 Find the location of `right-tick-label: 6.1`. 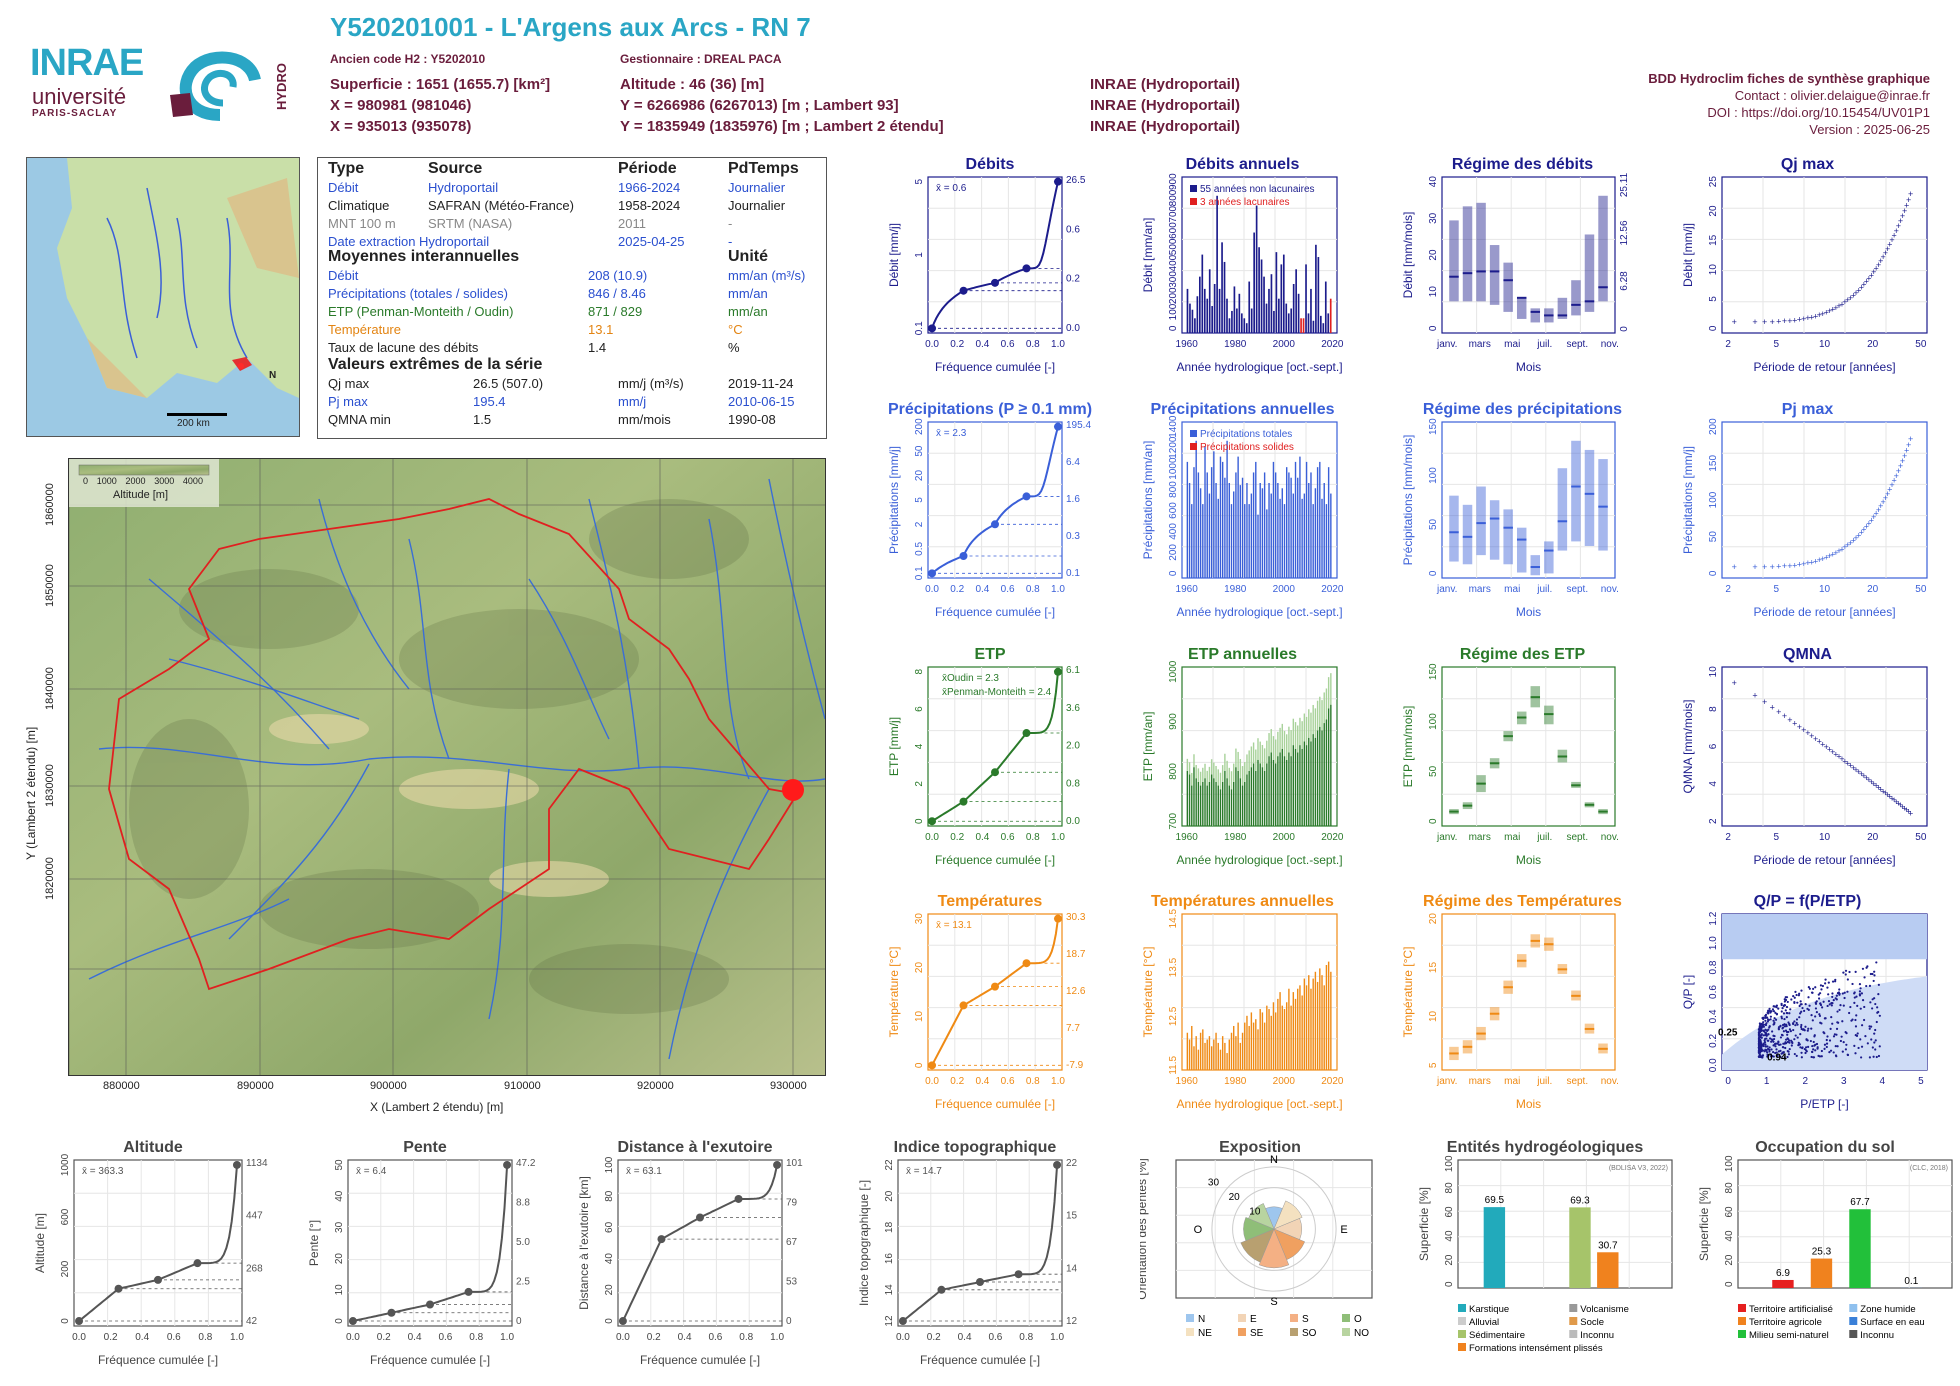

right-tick-label: 6.1 is located at coordinates (1073, 670).